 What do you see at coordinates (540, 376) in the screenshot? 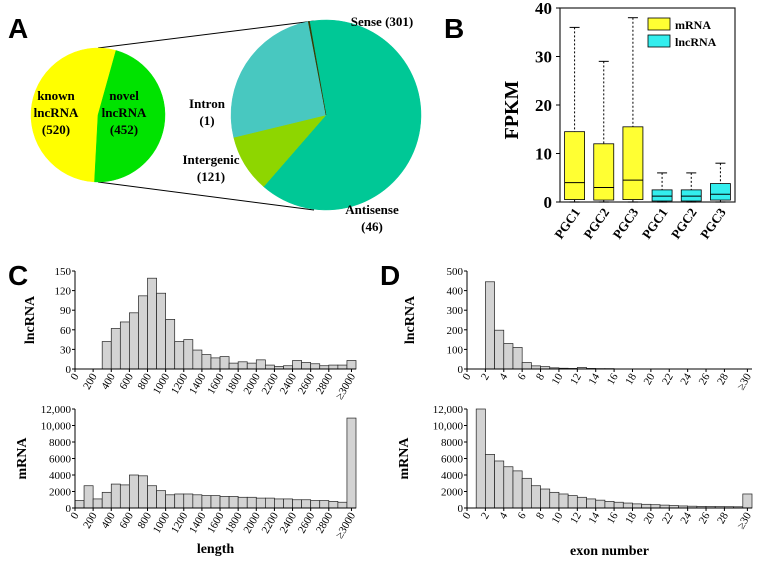
I see `hist-x-tick-label: 8` at bounding box center [540, 376].